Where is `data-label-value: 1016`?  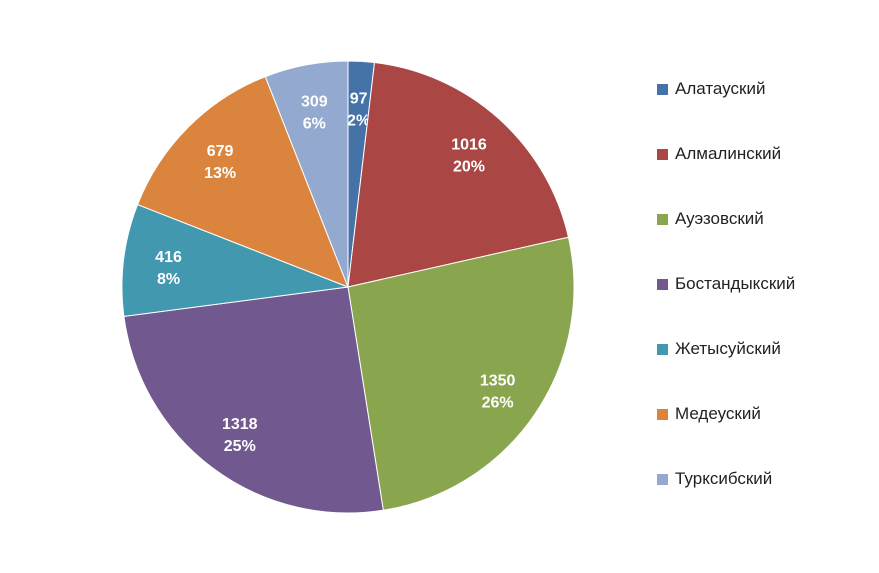 data-label-value: 1016 is located at coordinates (469, 145).